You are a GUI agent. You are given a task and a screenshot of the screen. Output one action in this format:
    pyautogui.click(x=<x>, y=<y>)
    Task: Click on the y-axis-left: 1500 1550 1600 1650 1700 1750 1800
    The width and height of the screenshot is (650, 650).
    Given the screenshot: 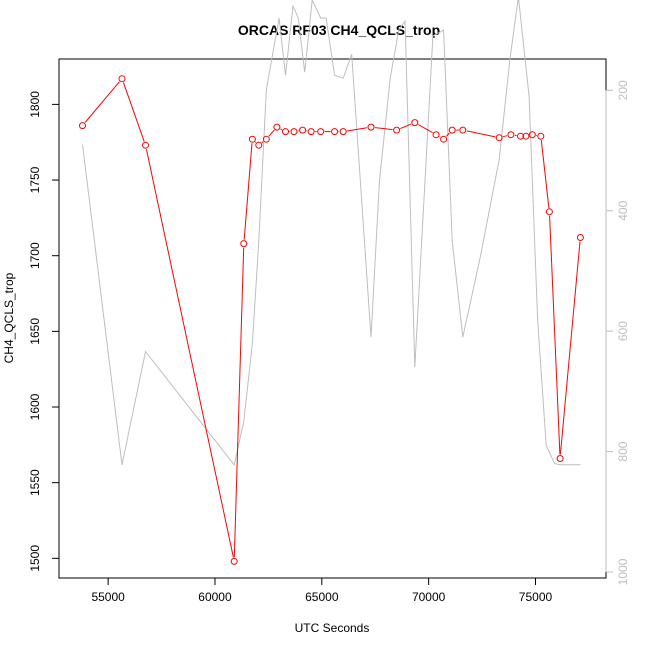 What is the action you would take?
    pyautogui.click(x=44, y=331)
    